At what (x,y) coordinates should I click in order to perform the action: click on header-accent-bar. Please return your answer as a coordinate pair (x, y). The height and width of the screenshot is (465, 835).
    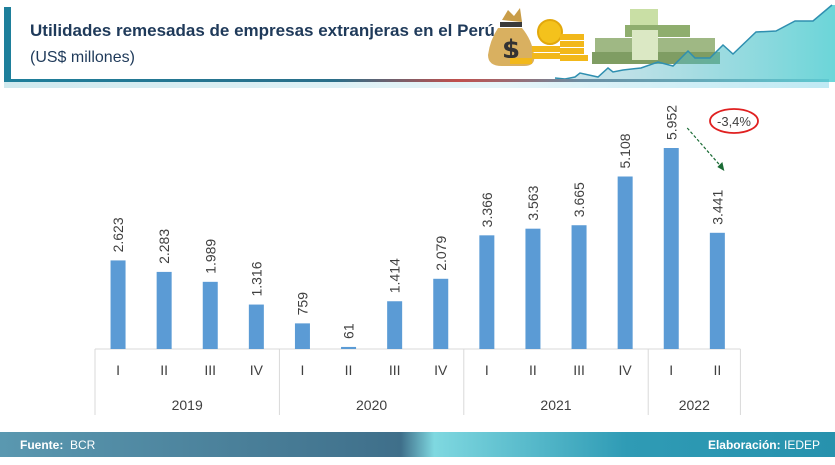
    Looking at the image, I should click on (7, 43).